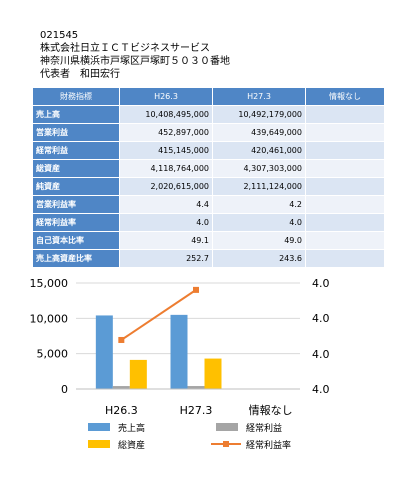 The width and height of the screenshot is (410, 480). I want to click on table-row: 純資産 2,020,615,000 2,111,124,000, so click(208, 186).